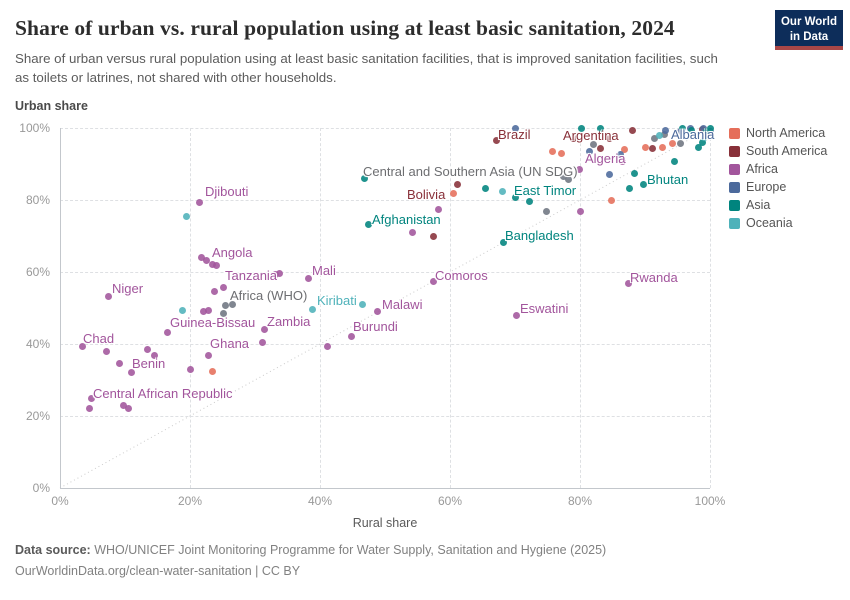  What do you see at coordinates (778, 187) in the screenshot?
I see `legend-item-europe: Europe` at bounding box center [778, 187].